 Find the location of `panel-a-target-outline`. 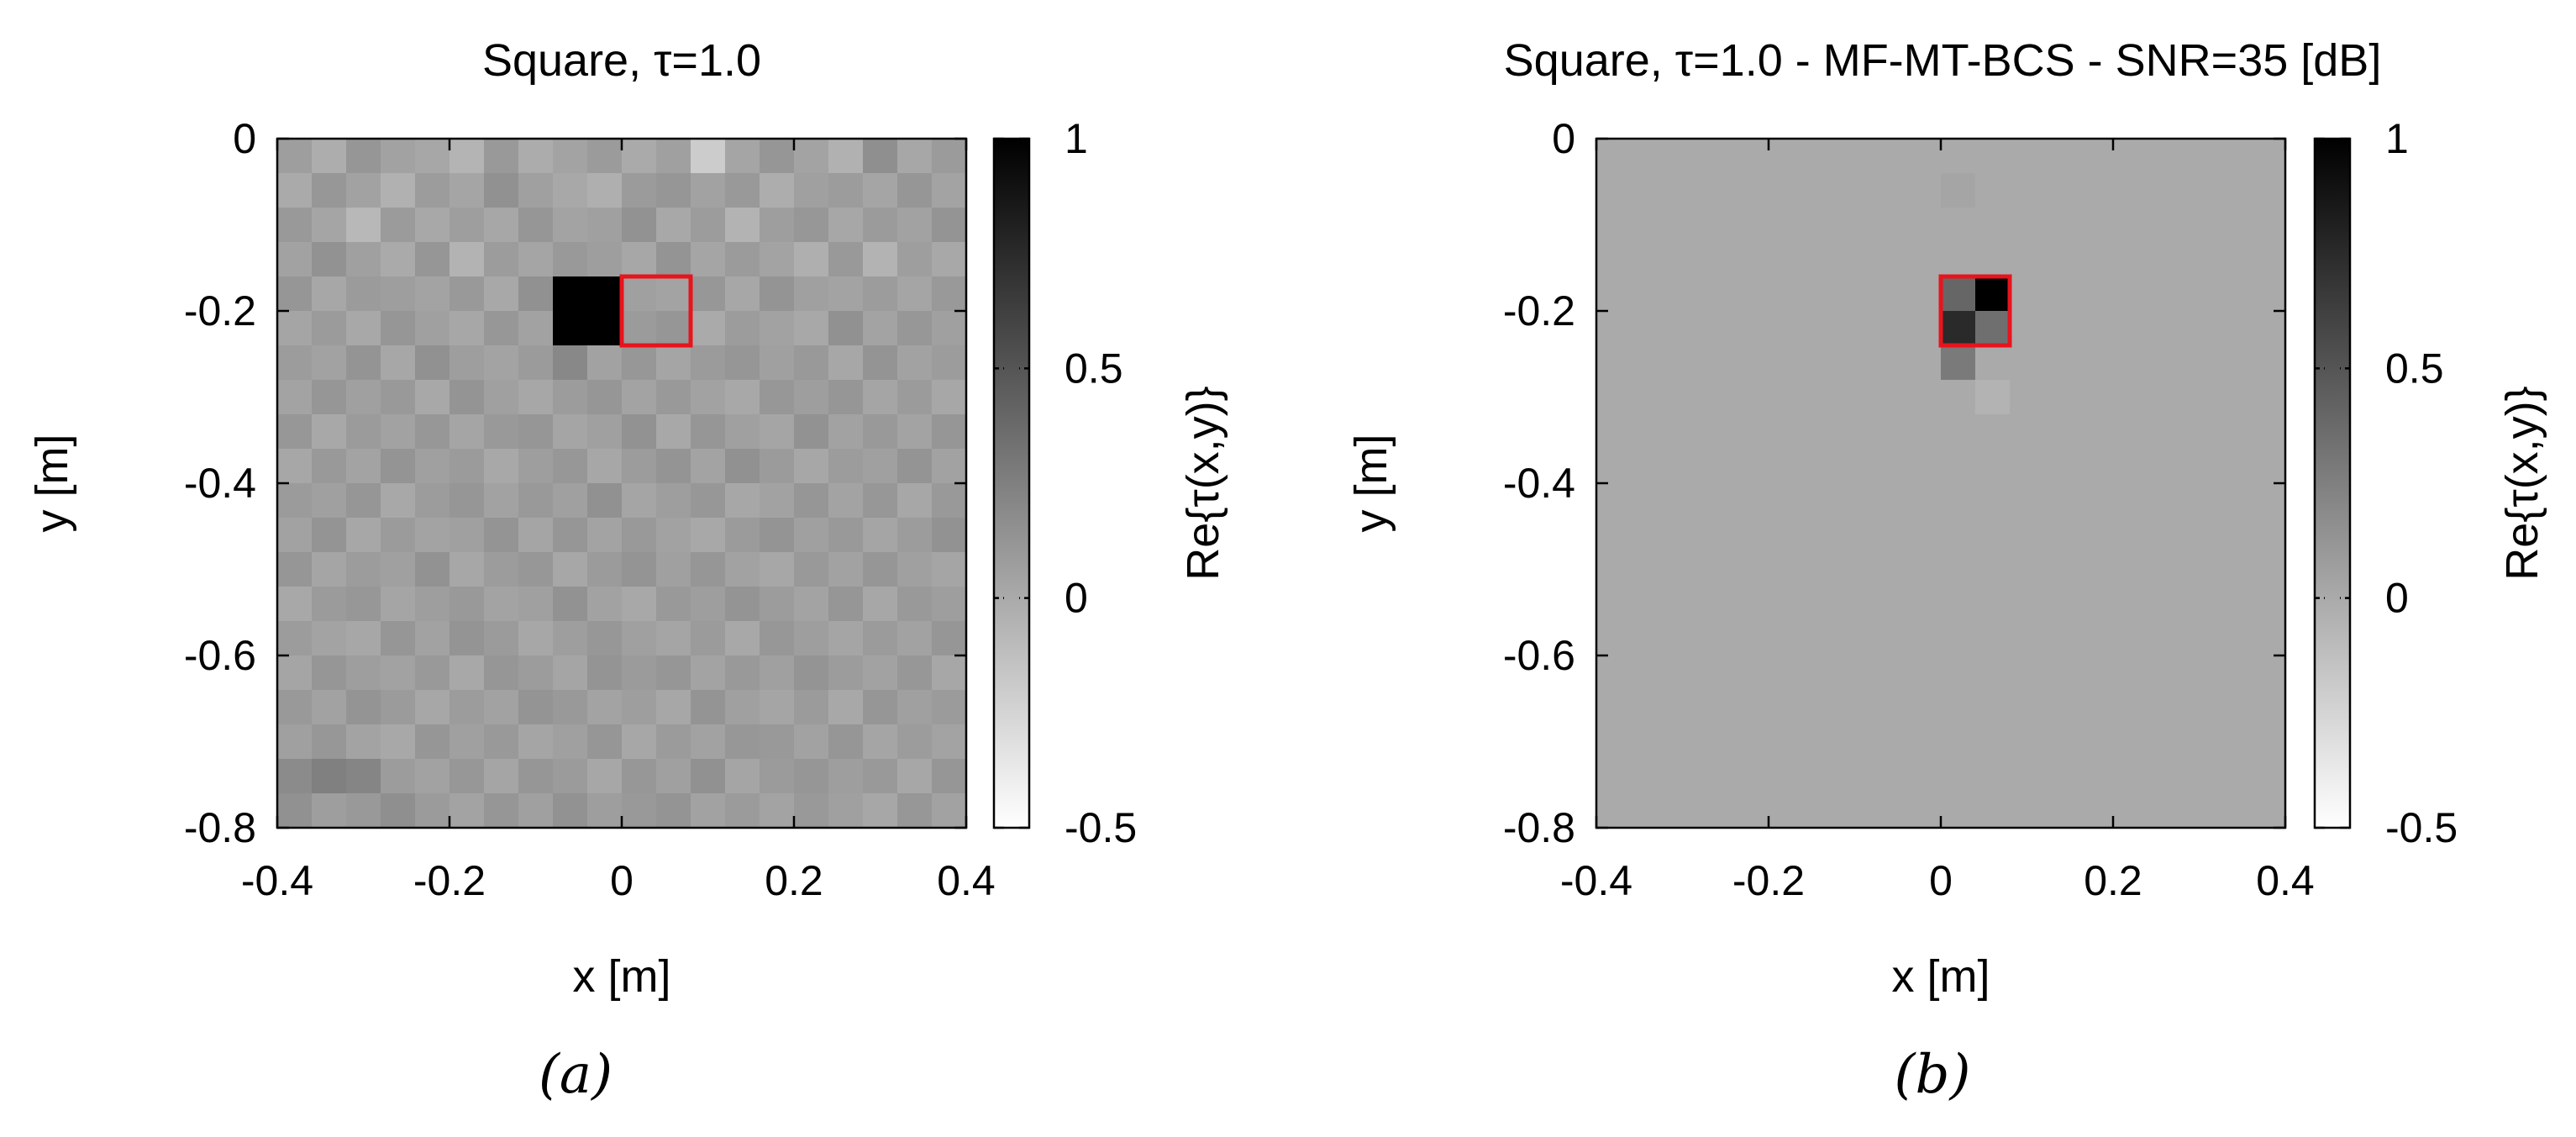

panel-a-target-outline is located at coordinates (656, 311).